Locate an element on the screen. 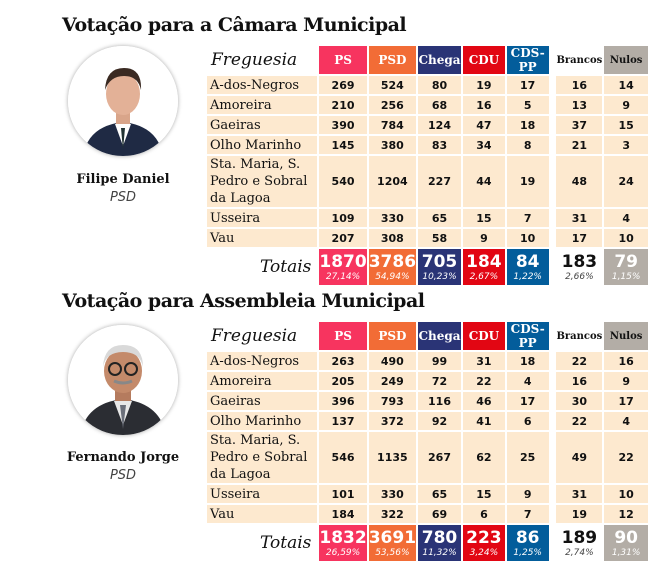 The width and height of the screenshot is (650, 577). vote-count: 308 is located at coordinates (392, 238).